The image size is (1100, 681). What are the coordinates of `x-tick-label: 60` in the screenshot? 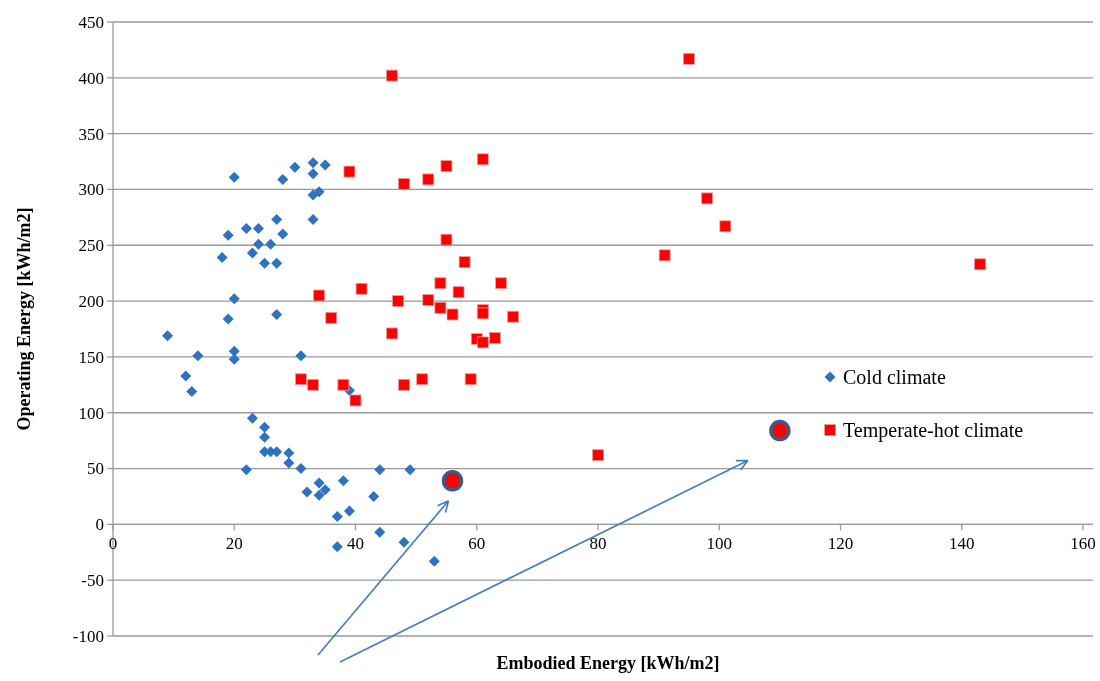 It's located at (477, 544).